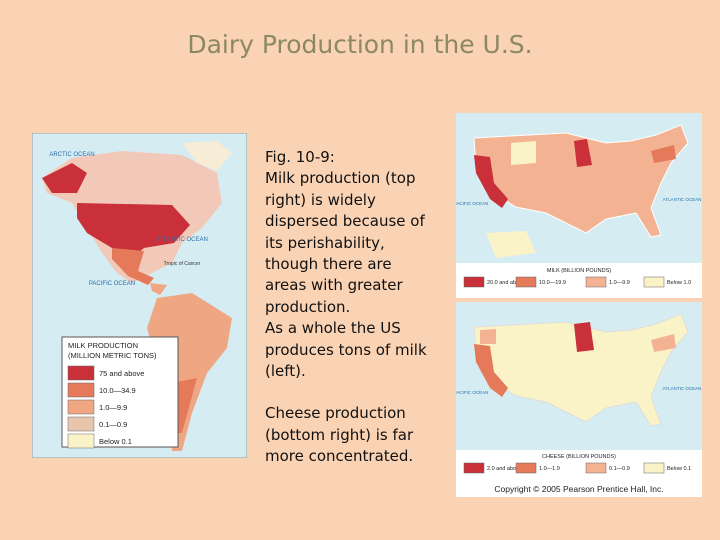 The height and width of the screenshot is (540, 720). Describe the element at coordinates (158, 289) in the screenshot. I see `central-america` at that location.